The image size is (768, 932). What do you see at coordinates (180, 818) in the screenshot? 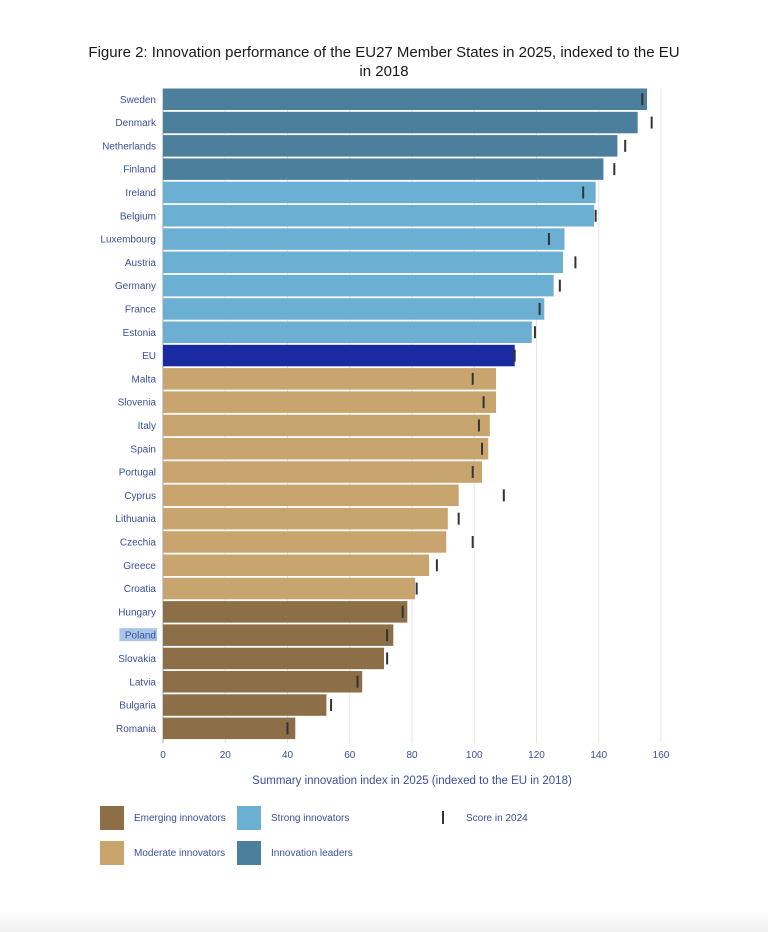
I see `legend-label-emerging-innovators: Emerging innovators` at bounding box center [180, 818].